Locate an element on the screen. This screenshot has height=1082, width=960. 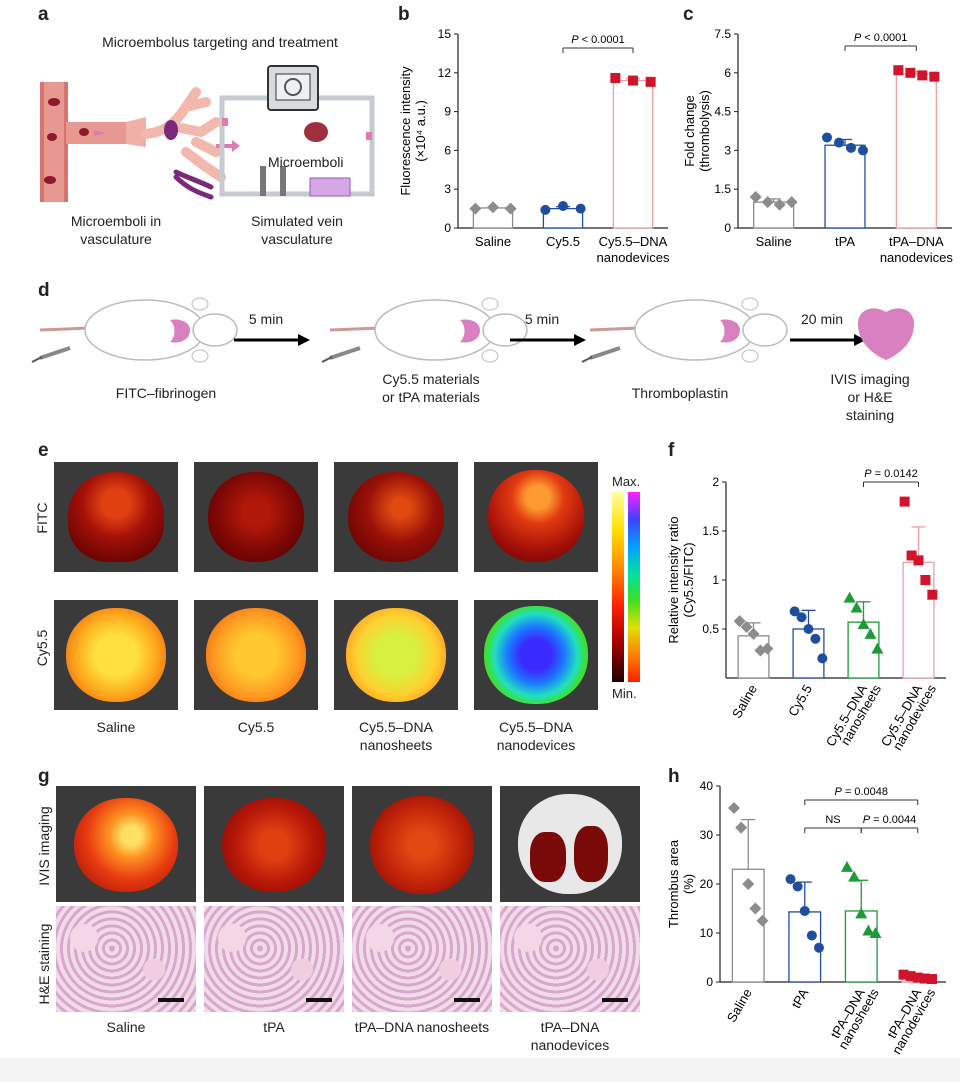
y-tick-label: 2 is located at coordinates (715, 482).